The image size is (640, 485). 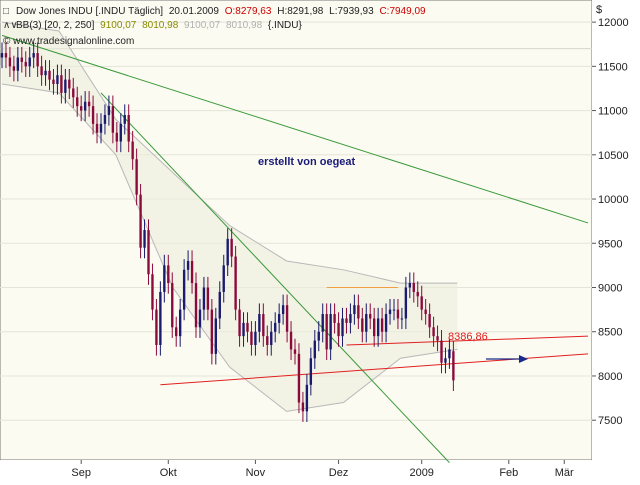 I want to click on expand-icon: □, so click(x=6, y=11).